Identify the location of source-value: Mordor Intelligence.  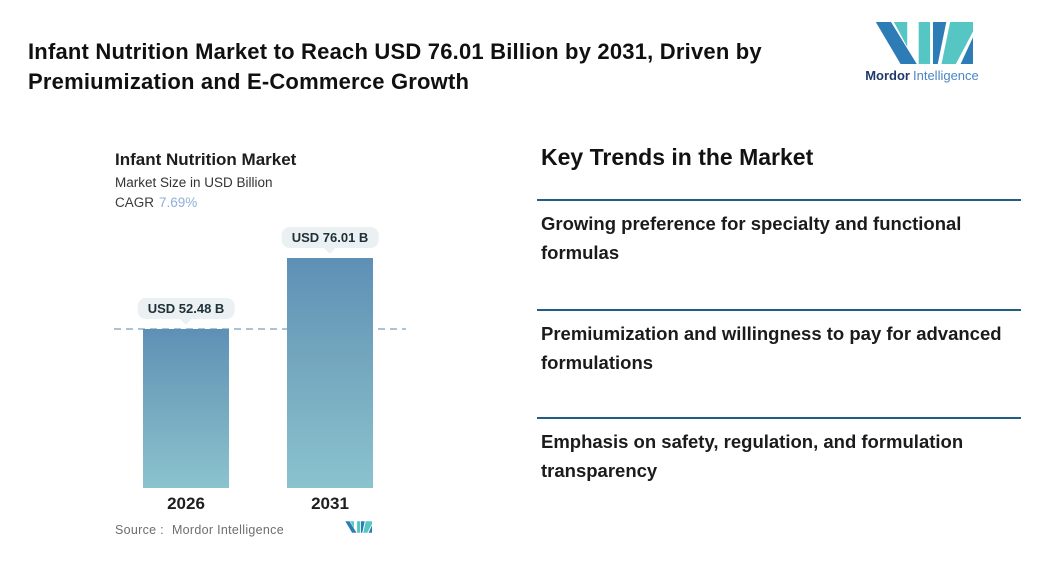
(227, 530).